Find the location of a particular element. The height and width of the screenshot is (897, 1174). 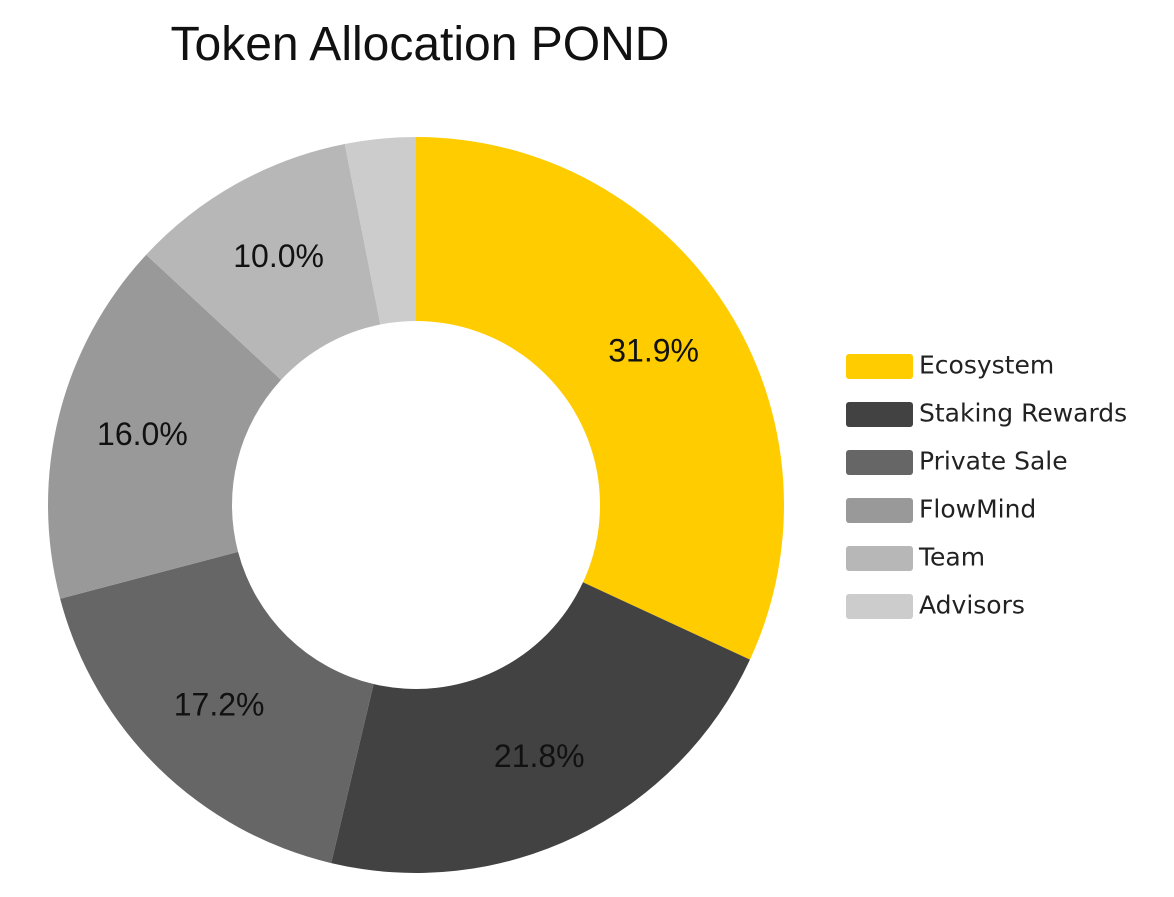

chart-title: Token Allocation POND is located at coordinates (420, 44).